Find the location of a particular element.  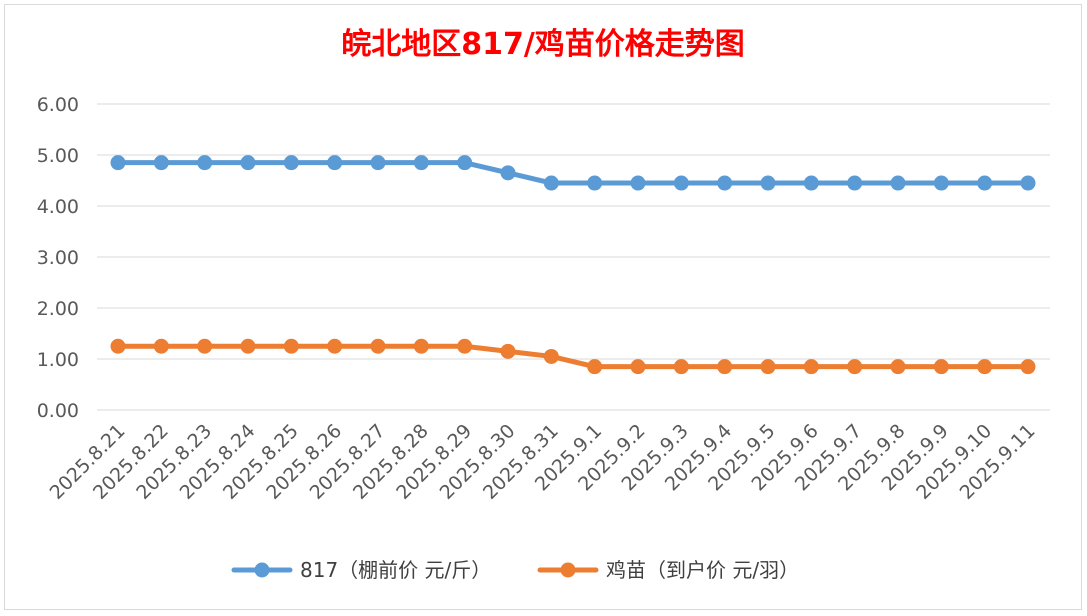

y-axis-ticks: 0.00 1.00 2.00 3.00 4.00 5.00 6.00 is located at coordinates (58, 258).